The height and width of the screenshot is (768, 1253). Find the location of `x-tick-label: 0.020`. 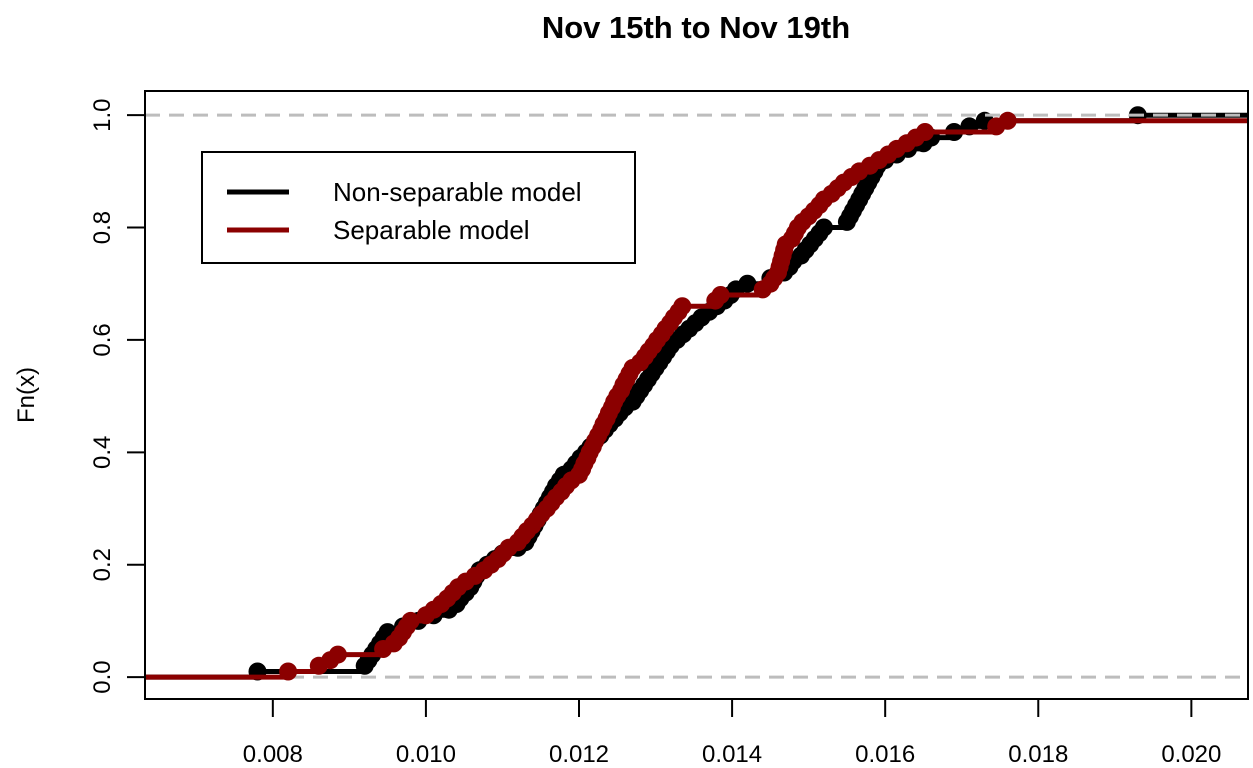

x-tick-label: 0.020 is located at coordinates (1191, 754).